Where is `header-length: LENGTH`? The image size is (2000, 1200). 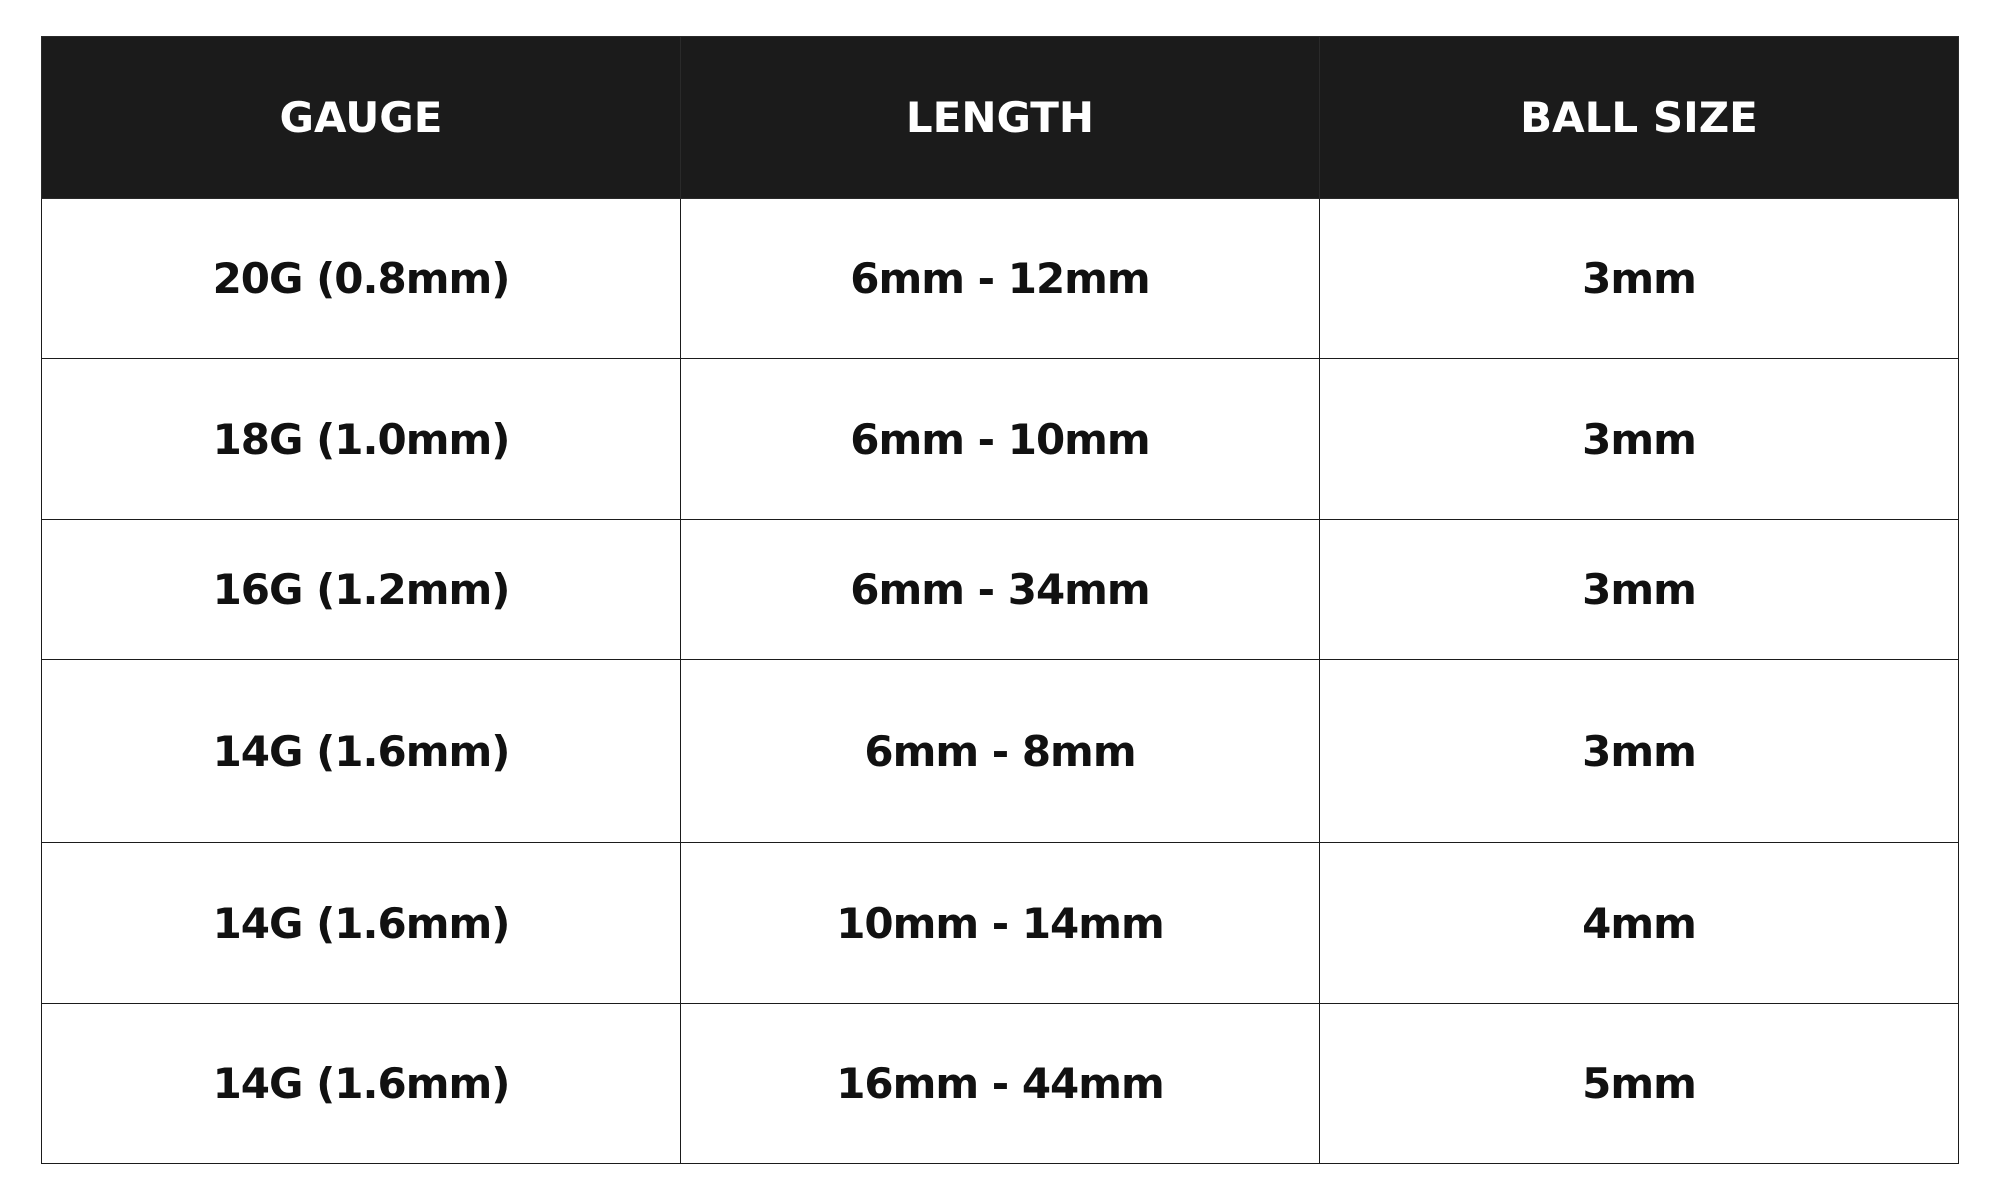
header-length: LENGTH is located at coordinates (1000, 117).